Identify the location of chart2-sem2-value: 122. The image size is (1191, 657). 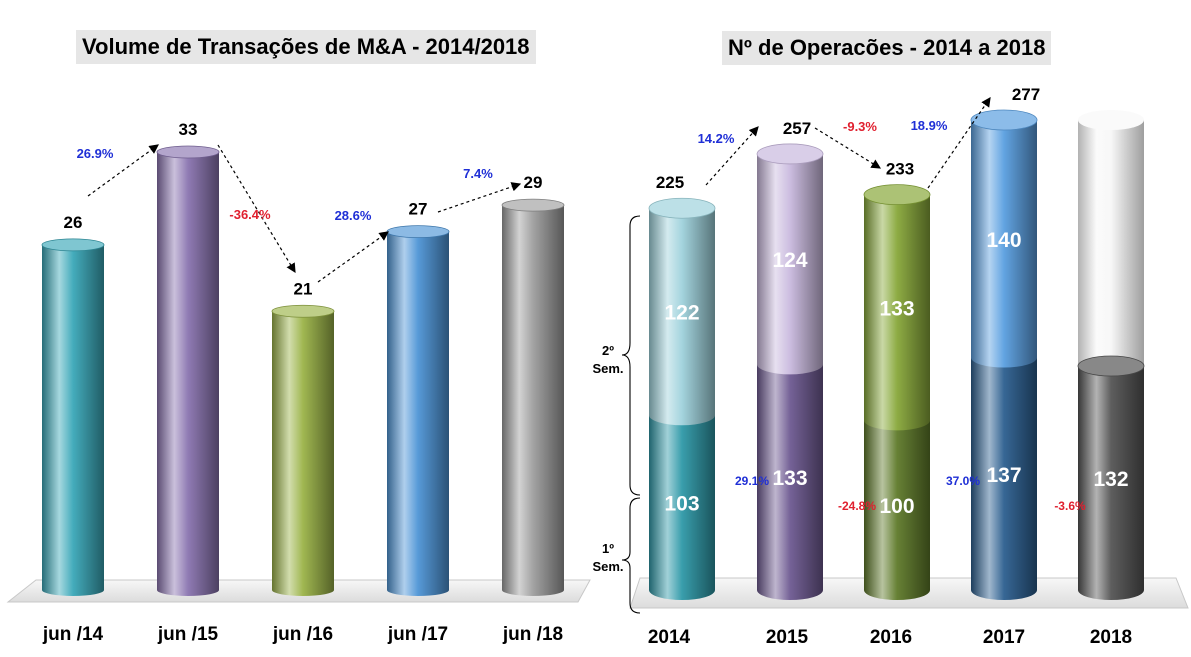
(681, 313).